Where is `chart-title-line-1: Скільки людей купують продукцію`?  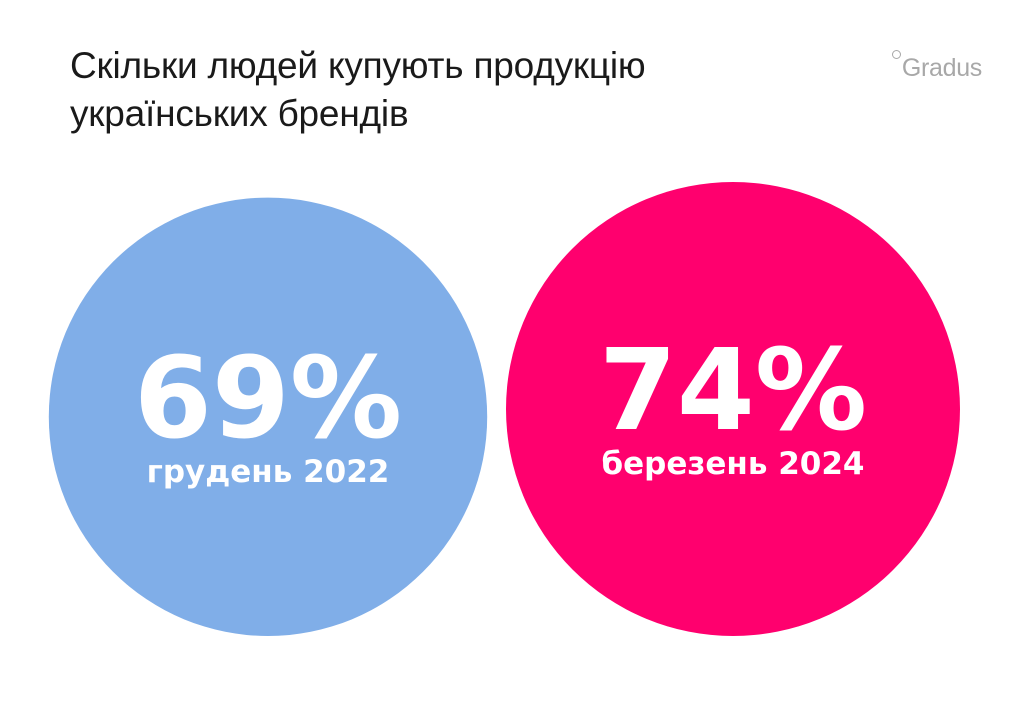
chart-title-line-1: Скільки людей купують продукцію is located at coordinates (358, 65).